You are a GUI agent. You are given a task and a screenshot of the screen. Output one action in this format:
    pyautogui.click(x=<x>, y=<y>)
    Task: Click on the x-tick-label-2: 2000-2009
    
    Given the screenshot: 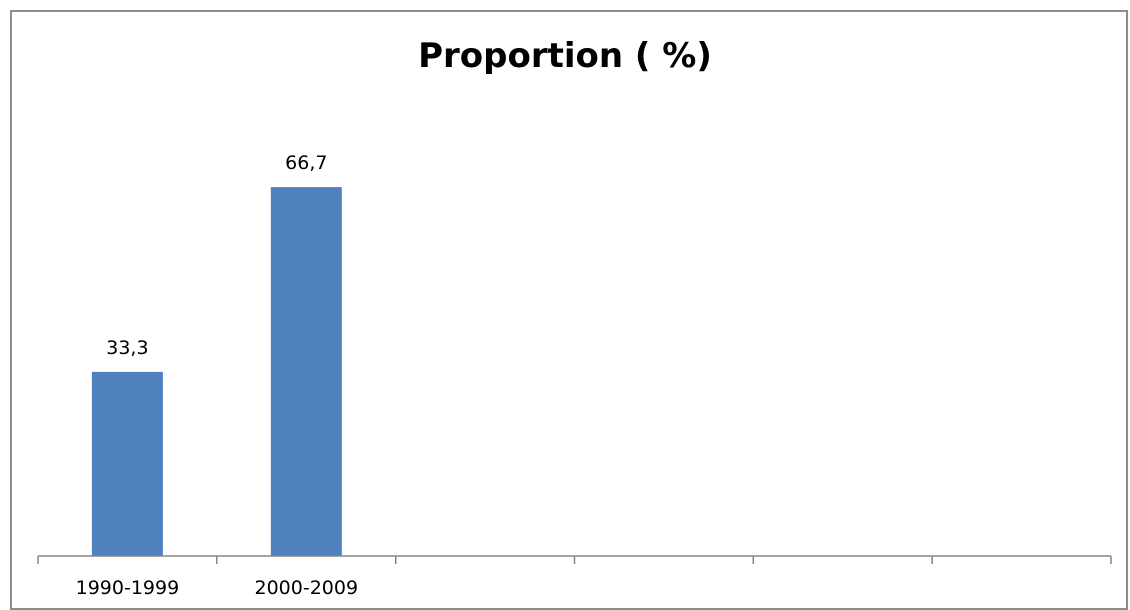 What is the action you would take?
    pyautogui.click(x=307, y=588)
    